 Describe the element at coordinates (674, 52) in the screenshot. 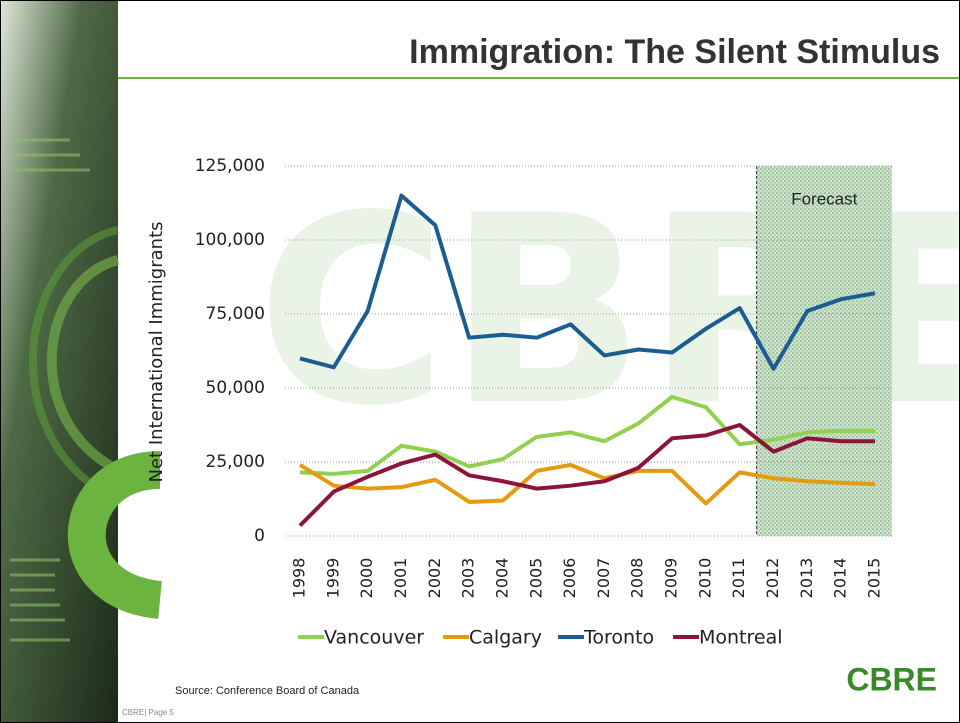

I see `chart-title: Immigration: The Silent Stimulus` at that location.